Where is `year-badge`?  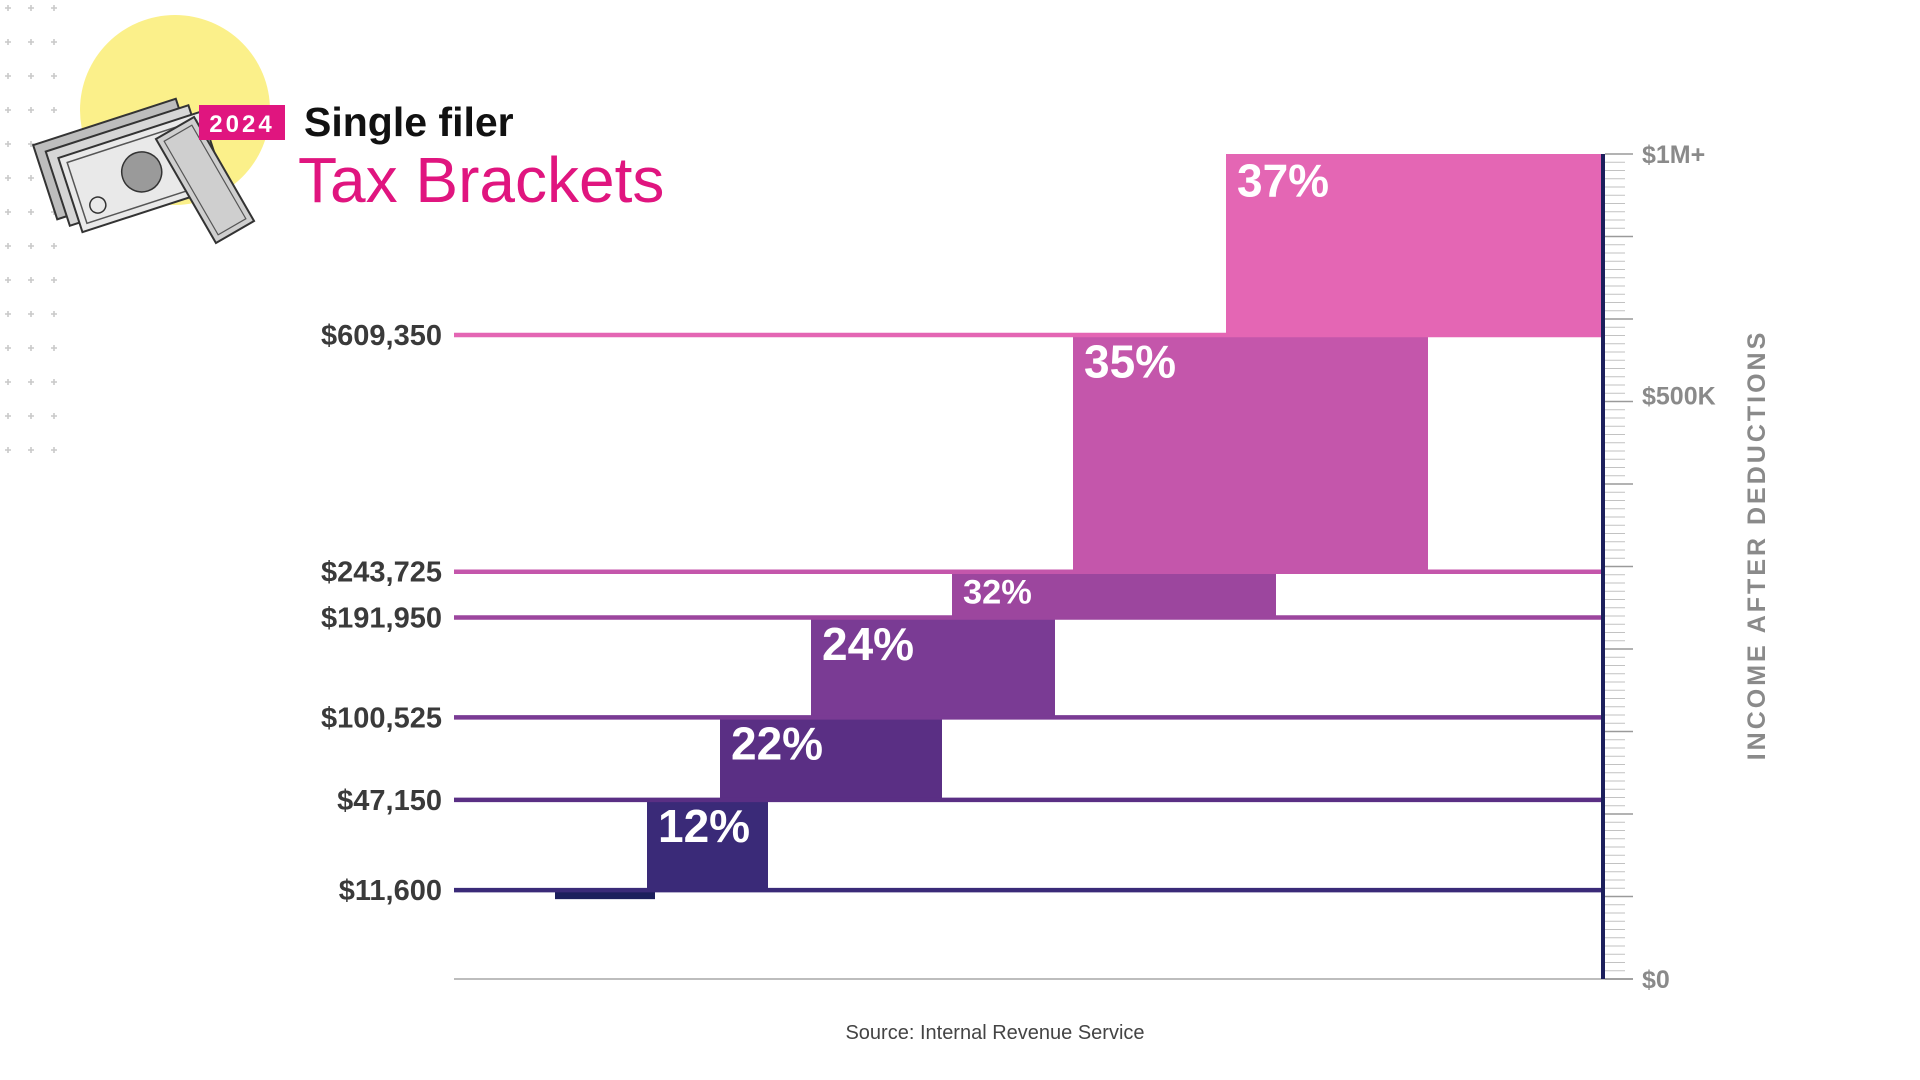
year-badge is located at coordinates (242, 122).